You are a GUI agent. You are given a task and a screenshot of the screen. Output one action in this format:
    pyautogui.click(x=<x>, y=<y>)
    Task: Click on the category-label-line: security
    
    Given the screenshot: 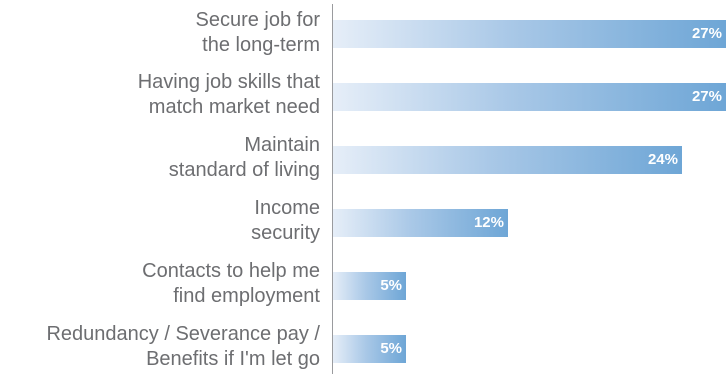 What is the action you would take?
    pyautogui.click(x=285, y=233)
    